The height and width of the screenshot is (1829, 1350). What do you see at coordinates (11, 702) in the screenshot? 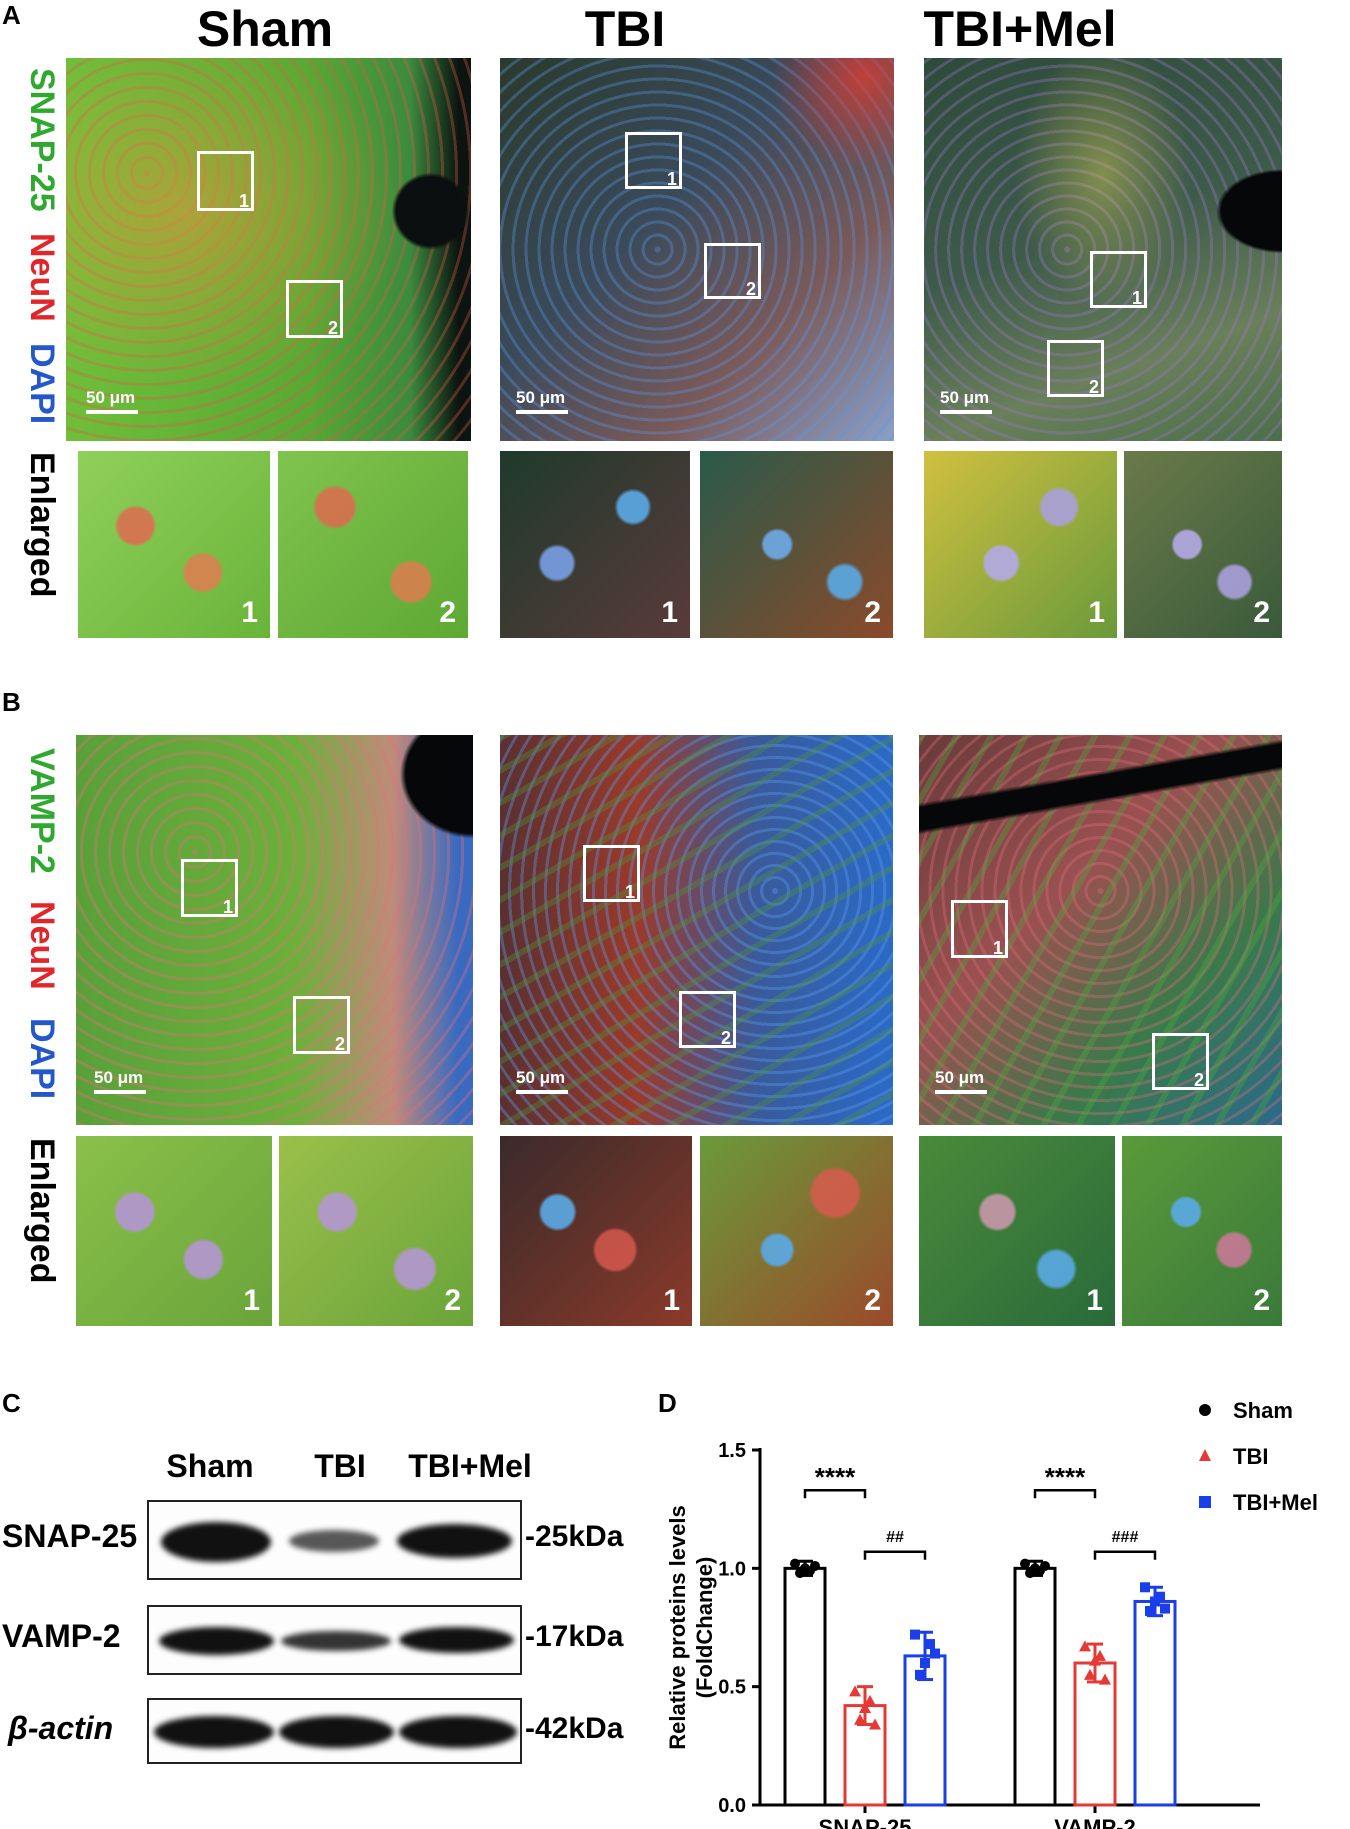
I see `panel-b-letter: B` at bounding box center [11, 702].